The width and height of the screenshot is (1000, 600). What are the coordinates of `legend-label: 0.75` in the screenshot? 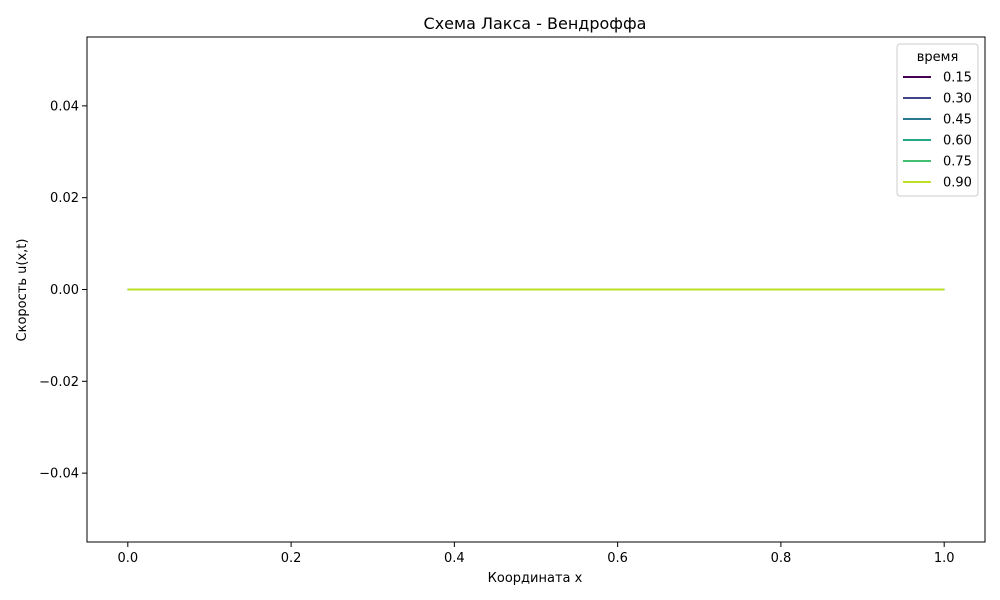 It's located at (957, 162).